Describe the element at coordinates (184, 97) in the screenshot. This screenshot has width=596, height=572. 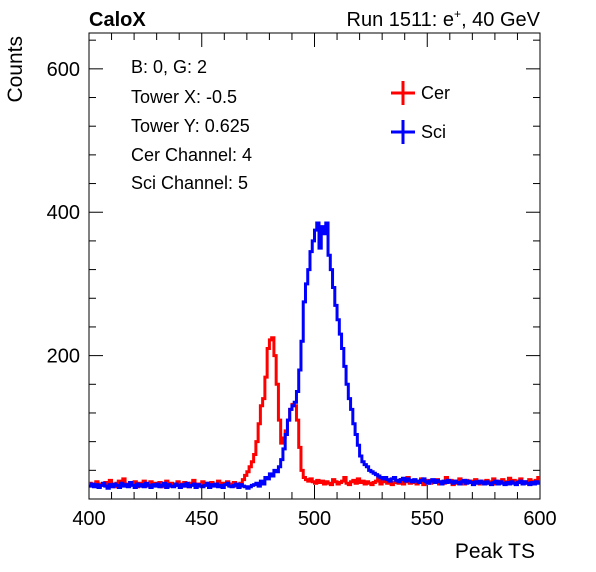
I see `info-line-2: Tower X: -0.5` at that location.